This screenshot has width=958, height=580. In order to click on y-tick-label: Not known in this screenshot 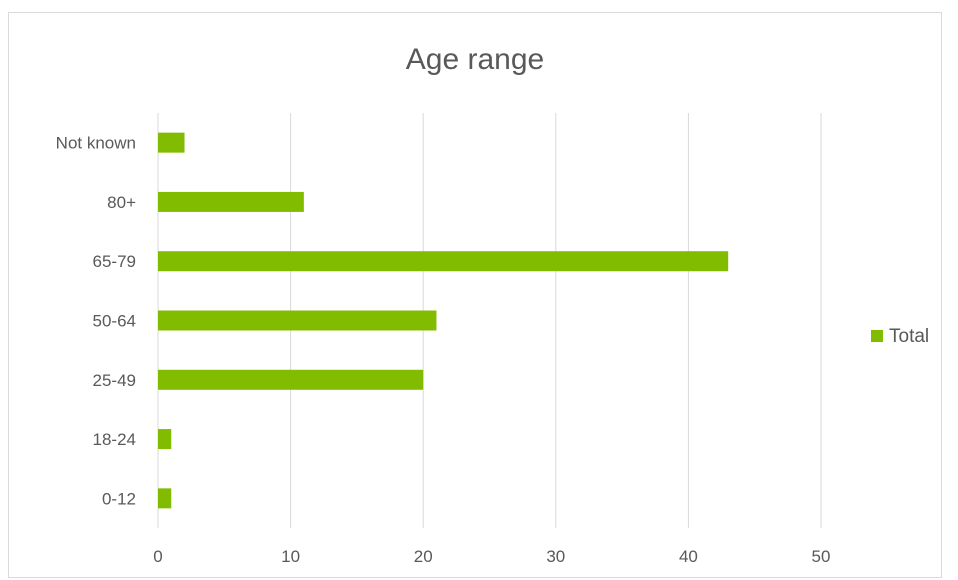, I will do `click(96, 143)`.